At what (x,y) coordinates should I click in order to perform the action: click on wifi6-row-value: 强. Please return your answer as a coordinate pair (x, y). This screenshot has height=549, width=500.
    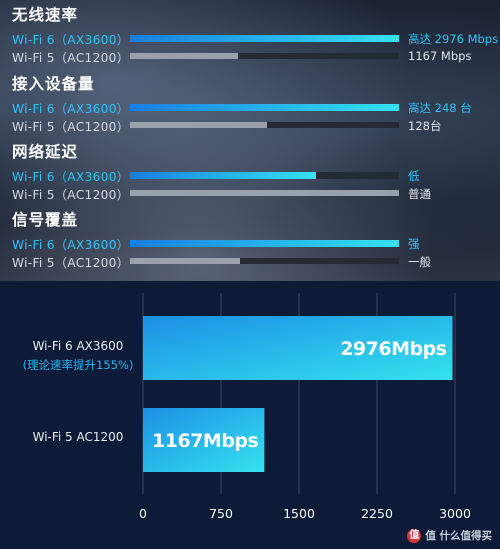
    Looking at the image, I should click on (414, 244).